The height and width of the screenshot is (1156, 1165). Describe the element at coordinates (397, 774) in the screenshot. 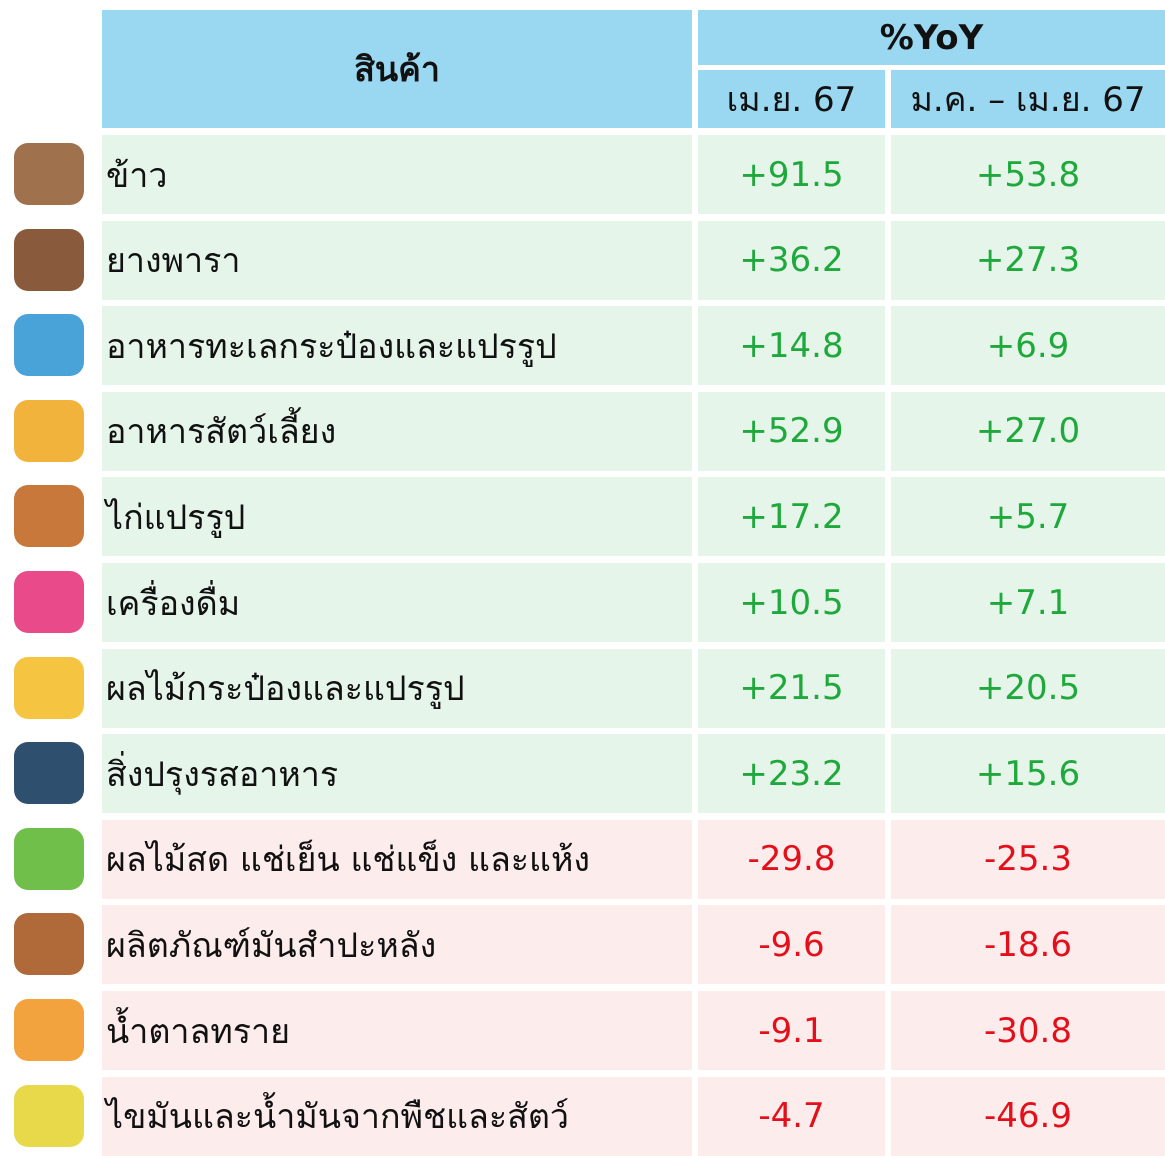

I see `product-cell: สิ่งปรุงรสอาหาร` at that location.